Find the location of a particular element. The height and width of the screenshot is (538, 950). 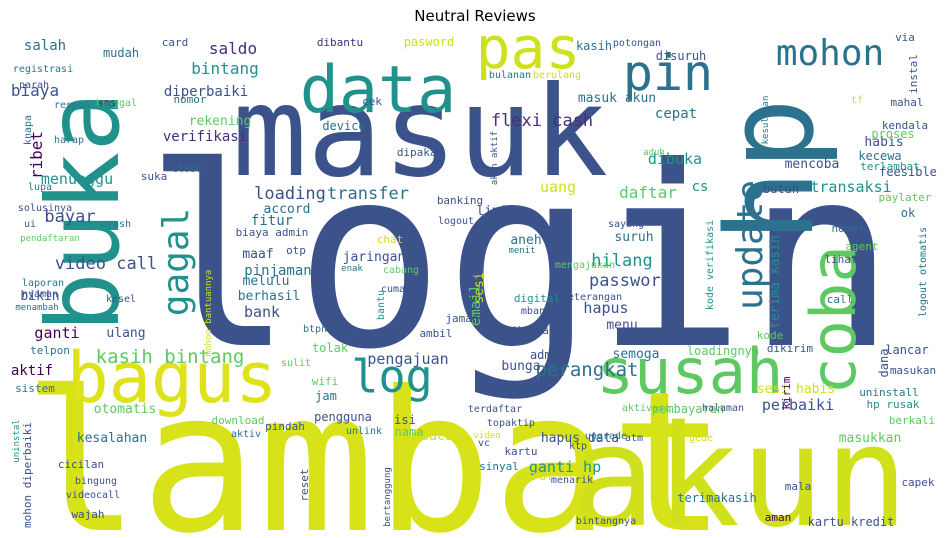

word-ok: ok is located at coordinates (908, 213).